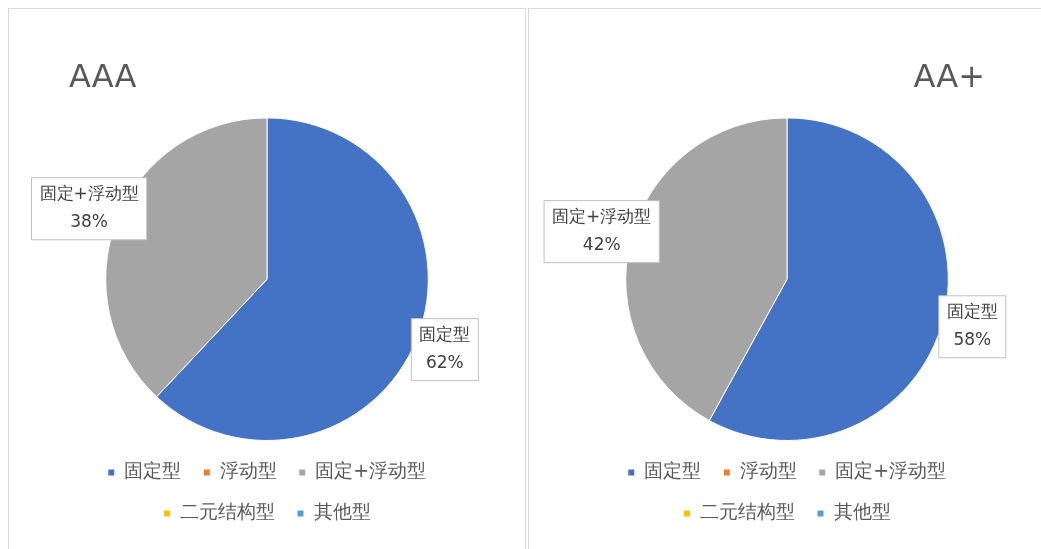 This screenshot has height=549, width=1041. What do you see at coordinates (972, 339) in the screenshot?
I see `data-label: 58%` at bounding box center [972, 339].